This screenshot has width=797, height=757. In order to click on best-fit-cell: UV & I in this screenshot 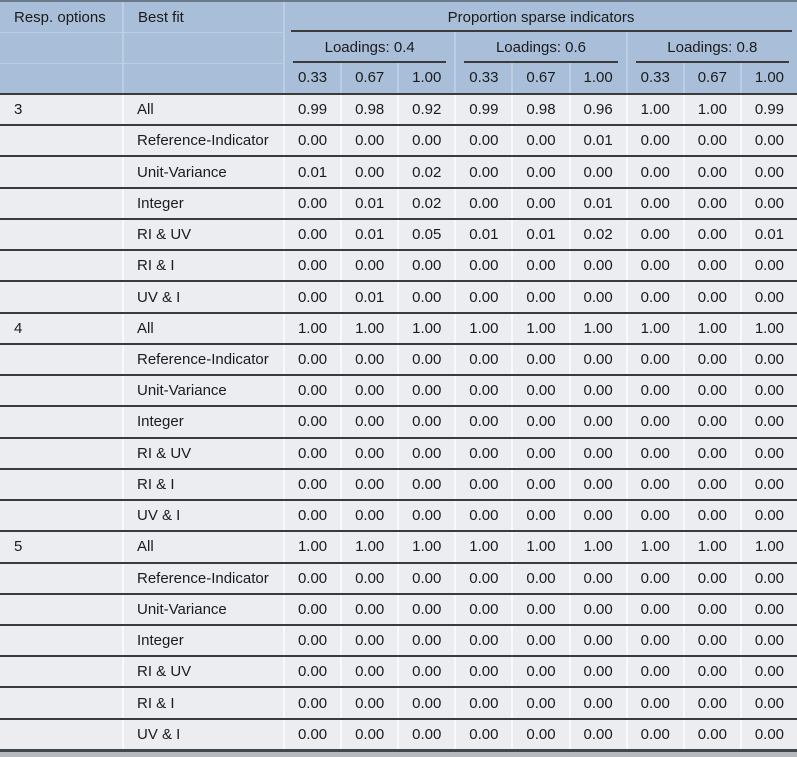, I will do `click(202, 516)`.